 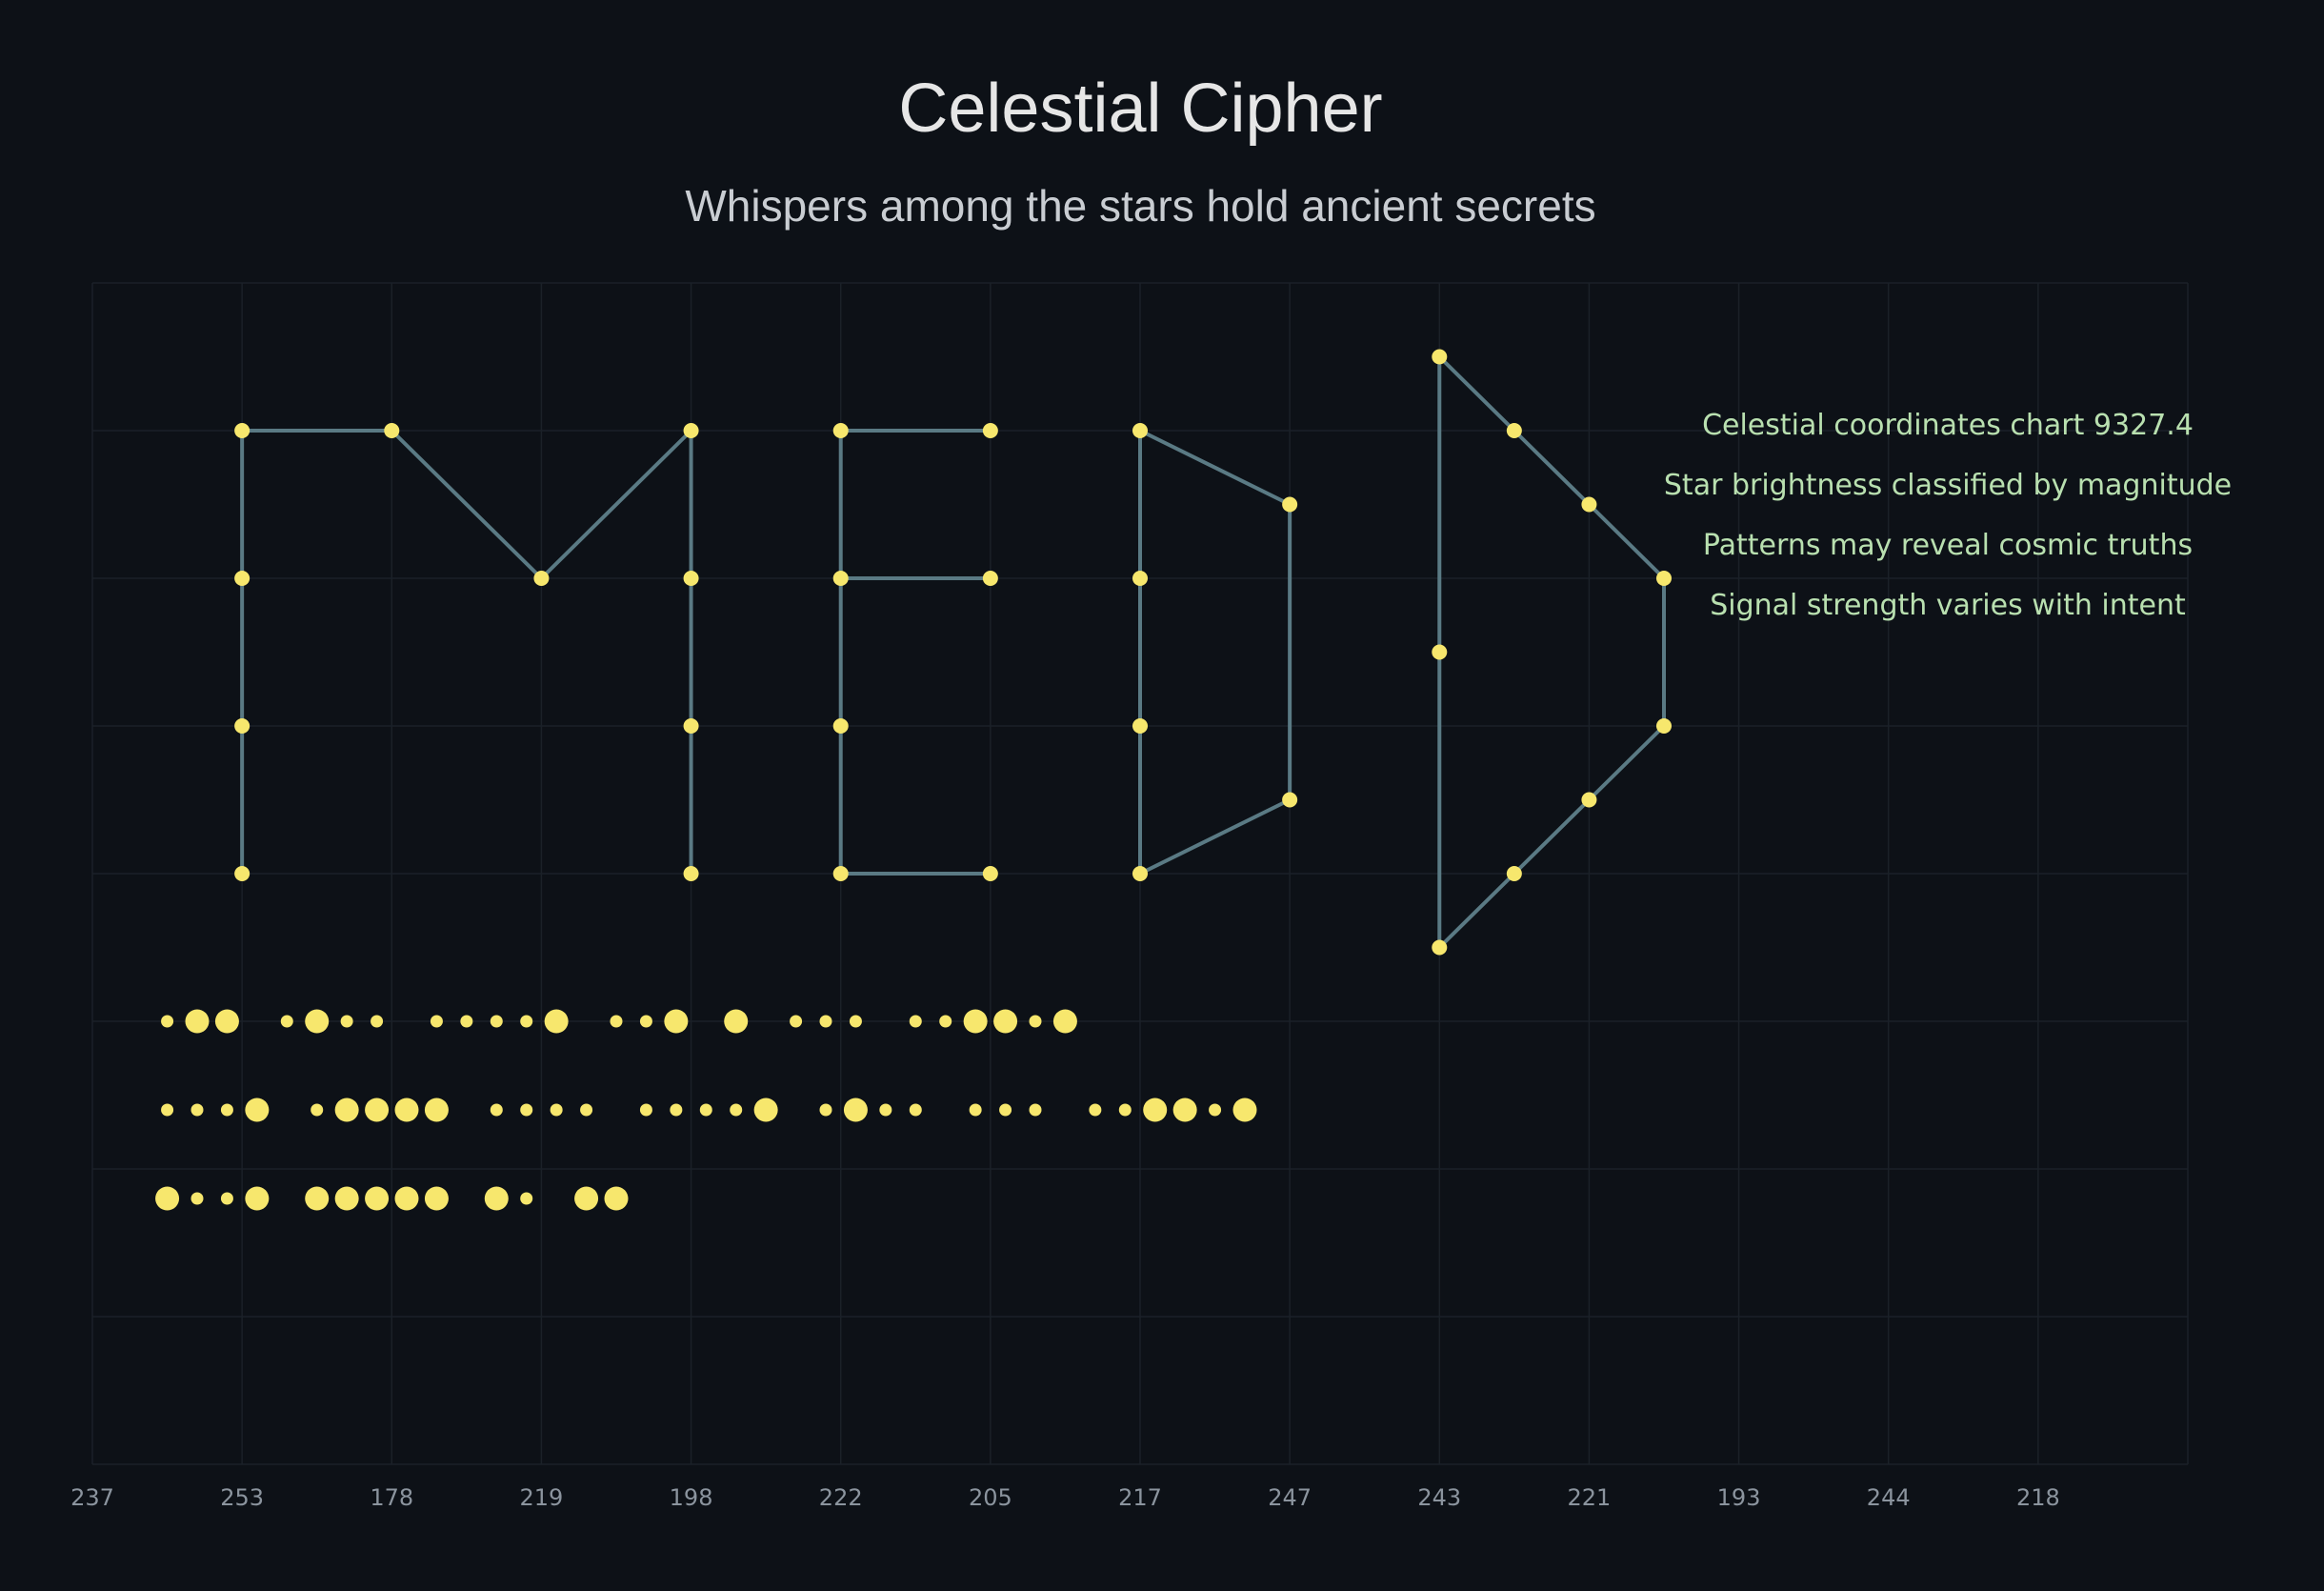 What do you see at coordinates (1889, 1497) in the screenshot?
I see `x-tick-label: 244` at bounding box center [1889, 1497].